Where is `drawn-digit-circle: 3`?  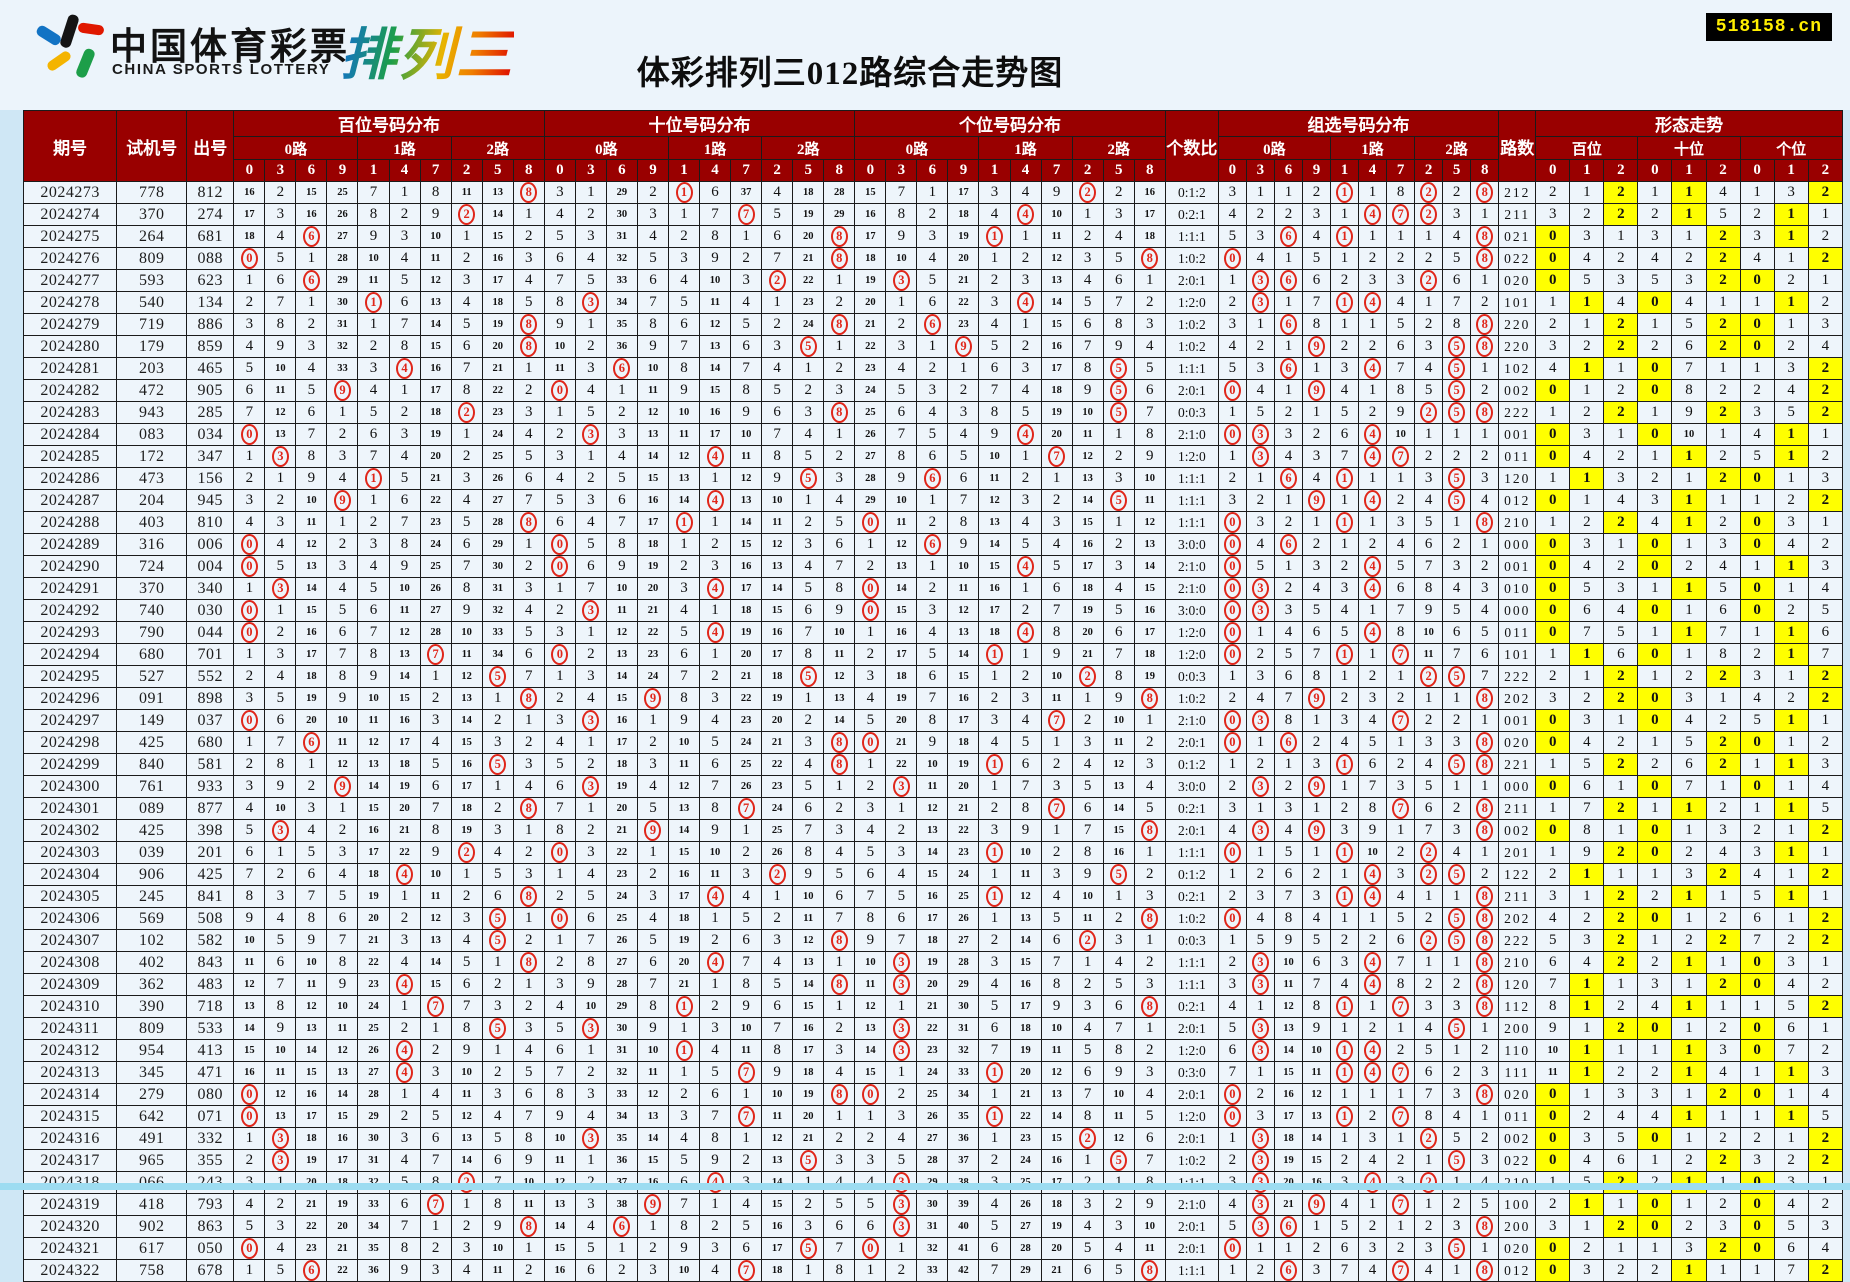 drawn-digit-circle: 3 is located at coordinates (1260, 1204).